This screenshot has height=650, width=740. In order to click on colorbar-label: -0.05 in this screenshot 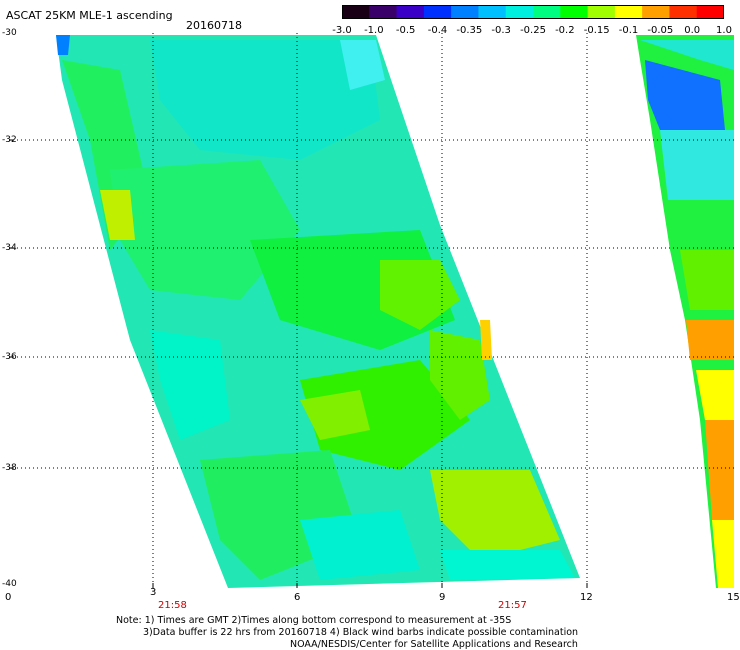, I will do `click(660, 30)`.